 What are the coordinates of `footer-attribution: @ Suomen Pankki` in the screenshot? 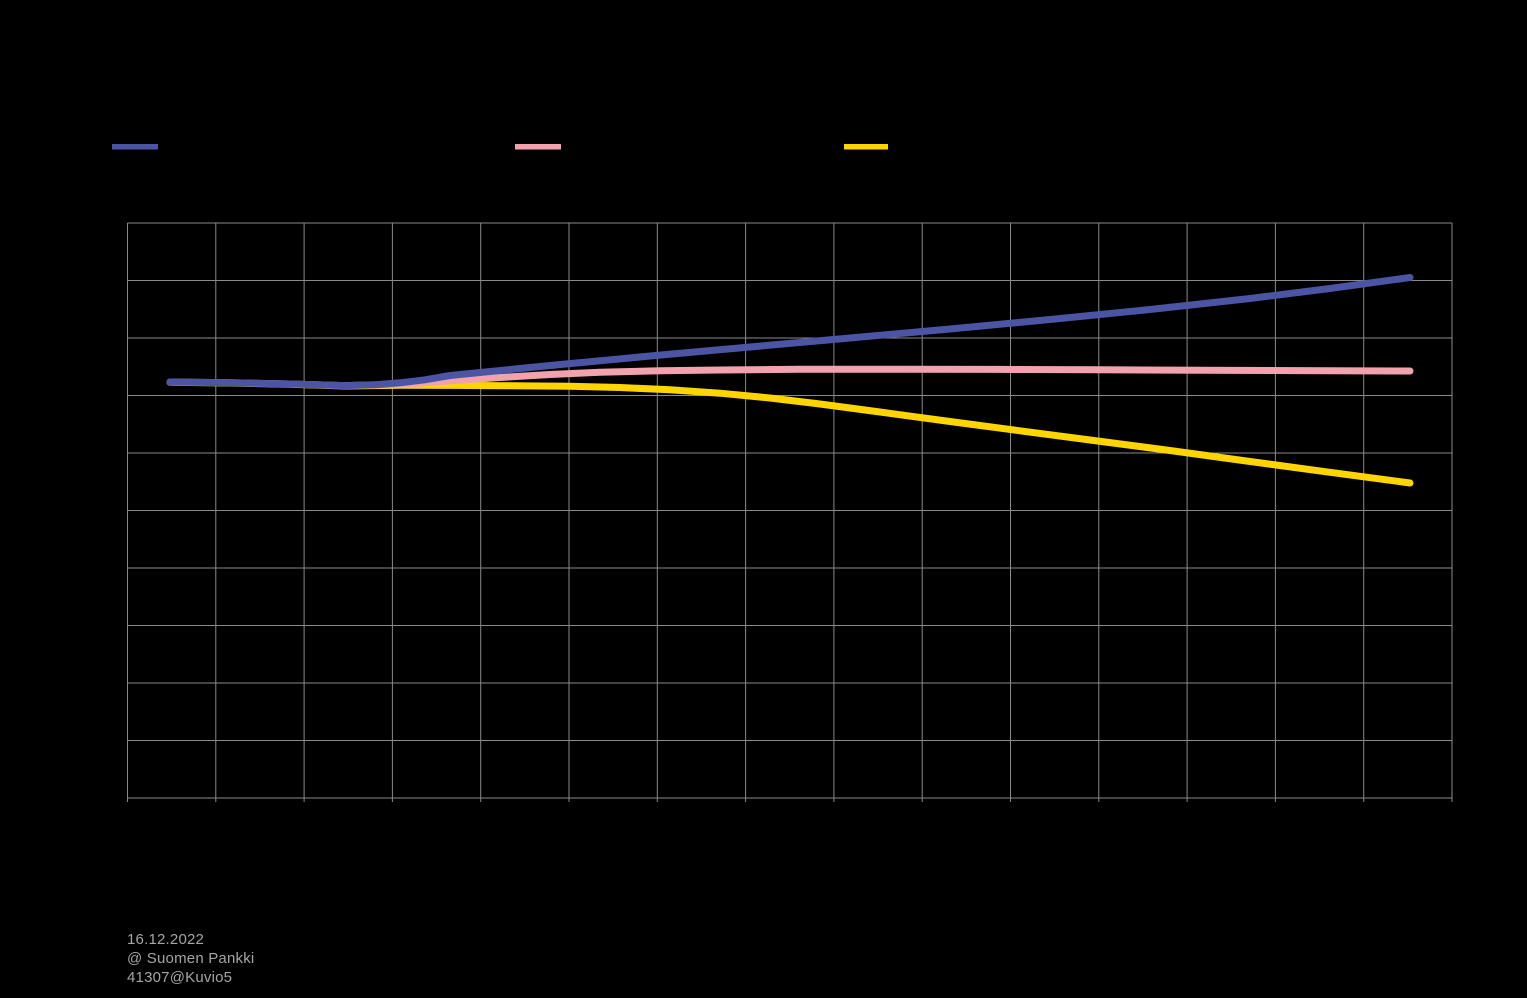 It's located at (191, 958).